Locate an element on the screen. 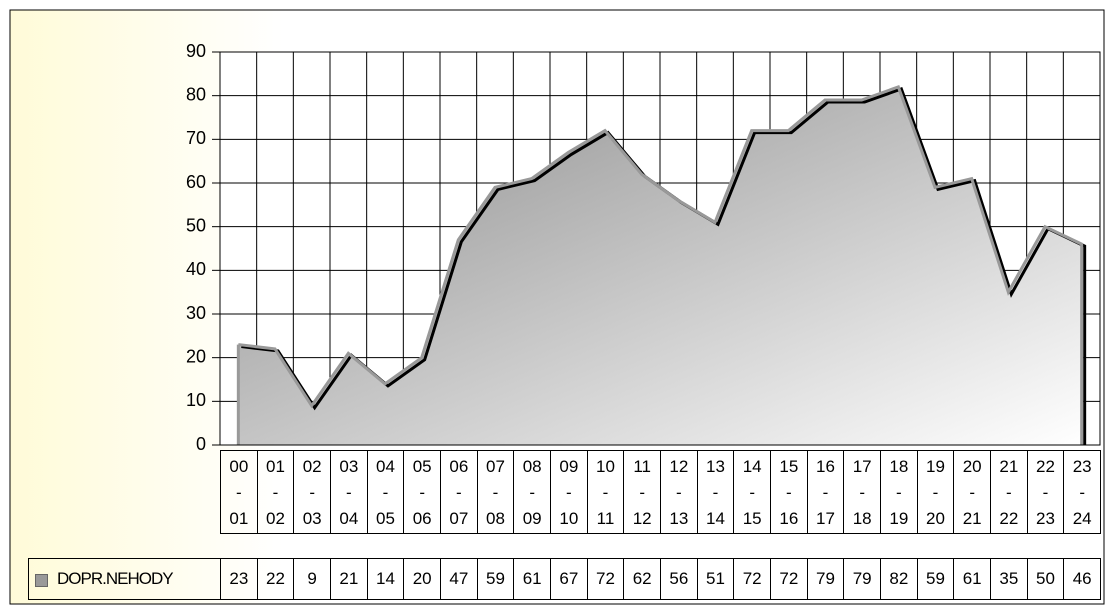  category-cell: 20 - 21 is located at coordinates (972, 492).